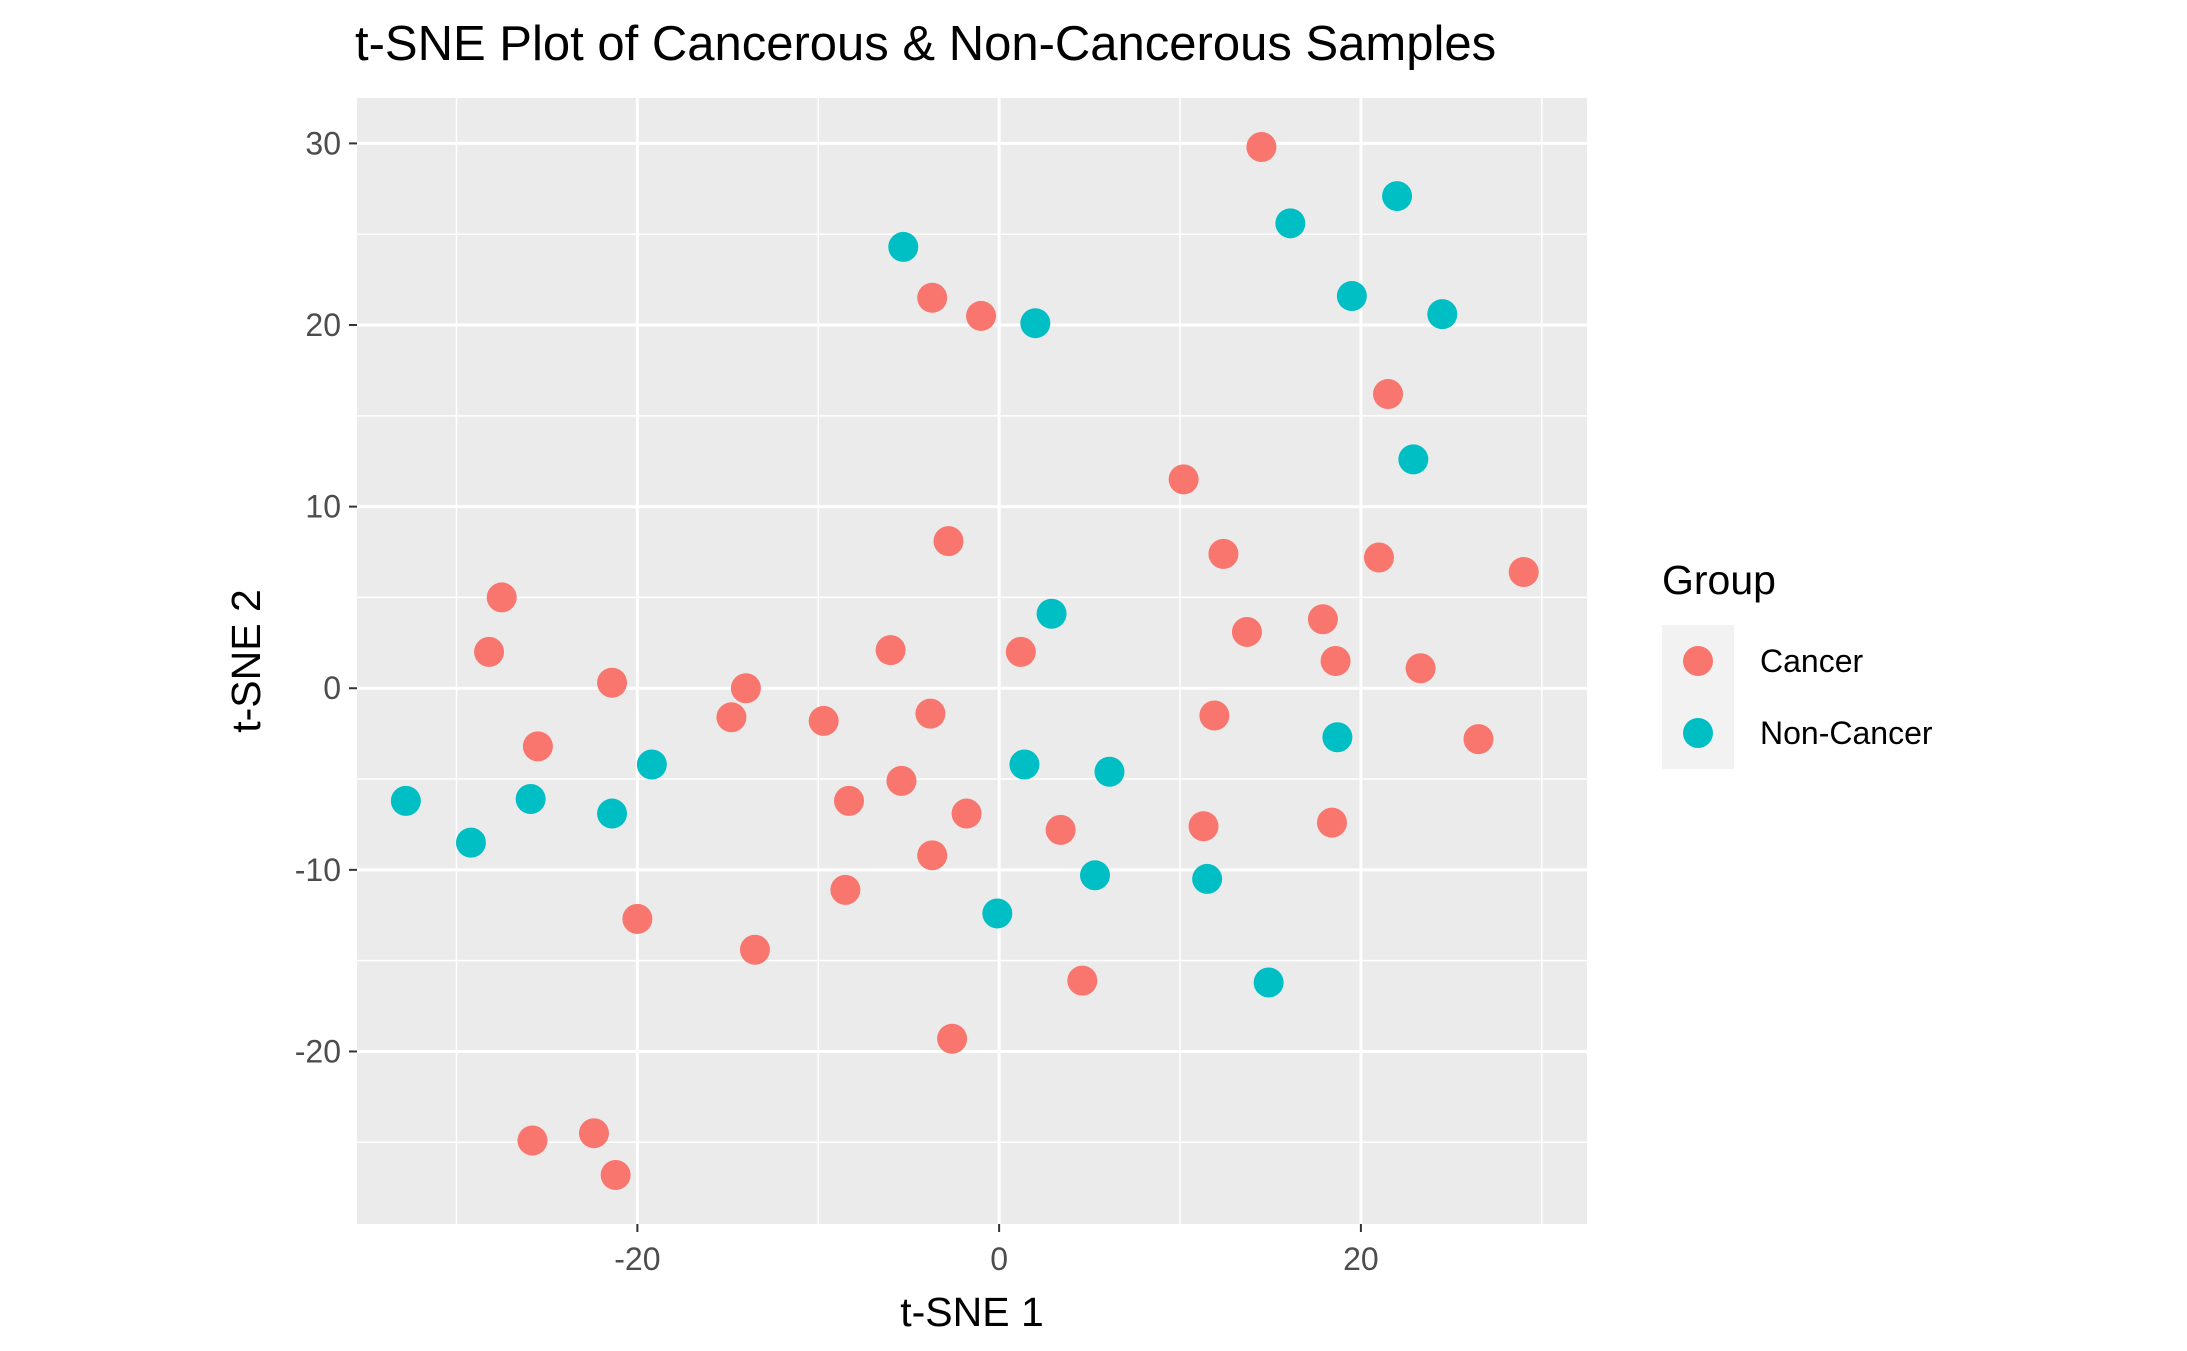 The width and height of the screenshot is (2187, 1351). I want to click on x-axis: -20 0 20, so click(996, 1250).